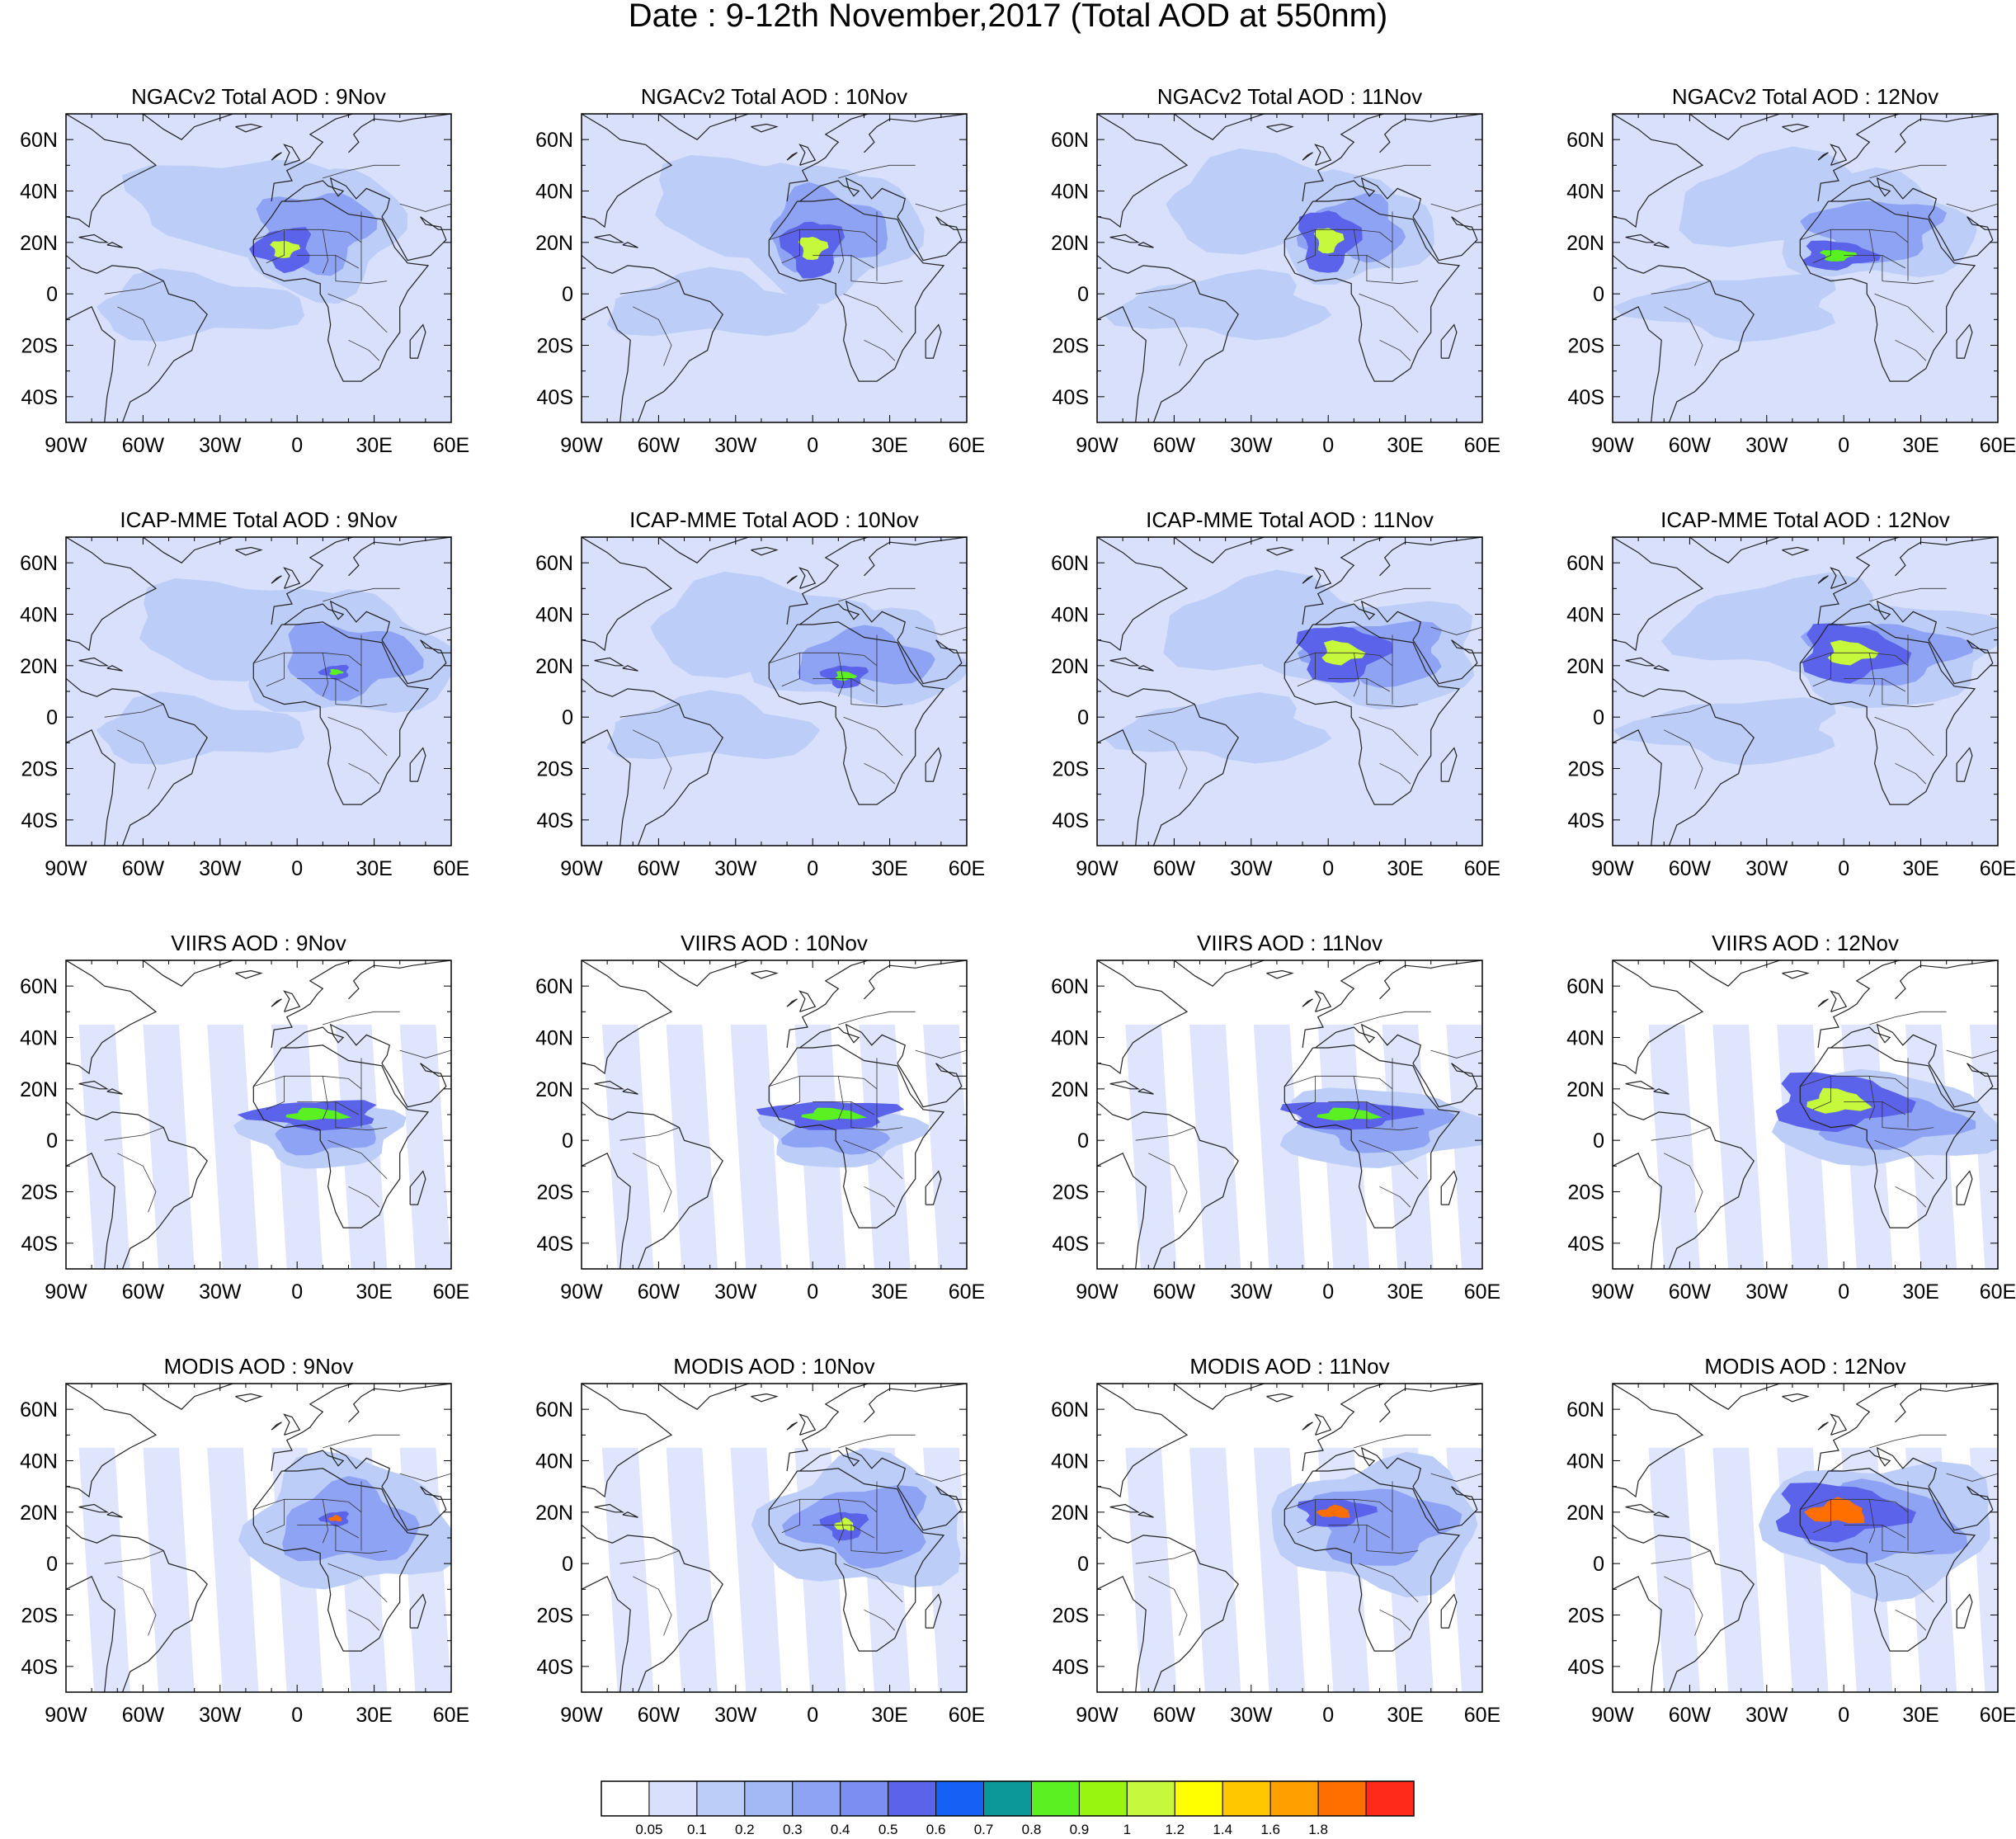  I want to click on y-tick-label: 40N, so click(554, 615).